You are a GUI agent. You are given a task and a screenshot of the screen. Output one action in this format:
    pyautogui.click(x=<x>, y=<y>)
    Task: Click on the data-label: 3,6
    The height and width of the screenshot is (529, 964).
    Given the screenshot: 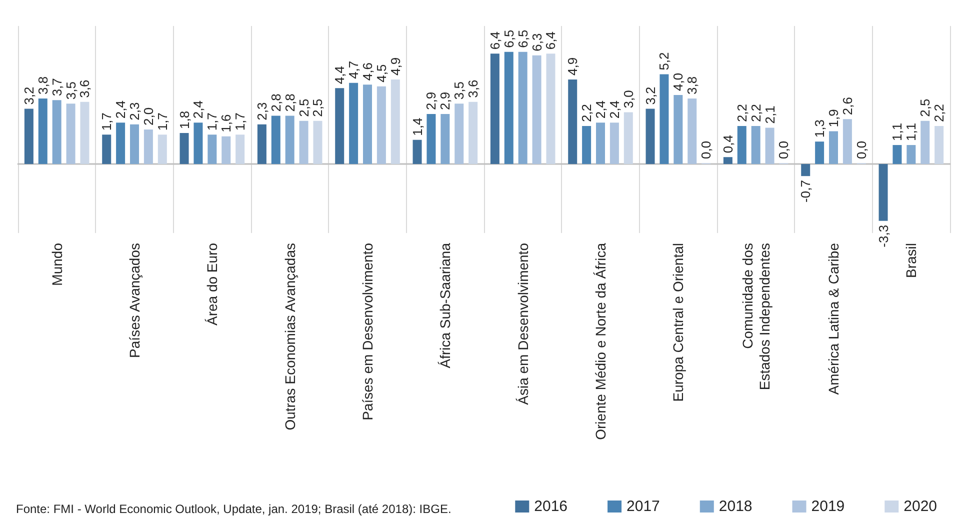 What is the action you would take?
    pyautogui.click(x=84, y=89)
    